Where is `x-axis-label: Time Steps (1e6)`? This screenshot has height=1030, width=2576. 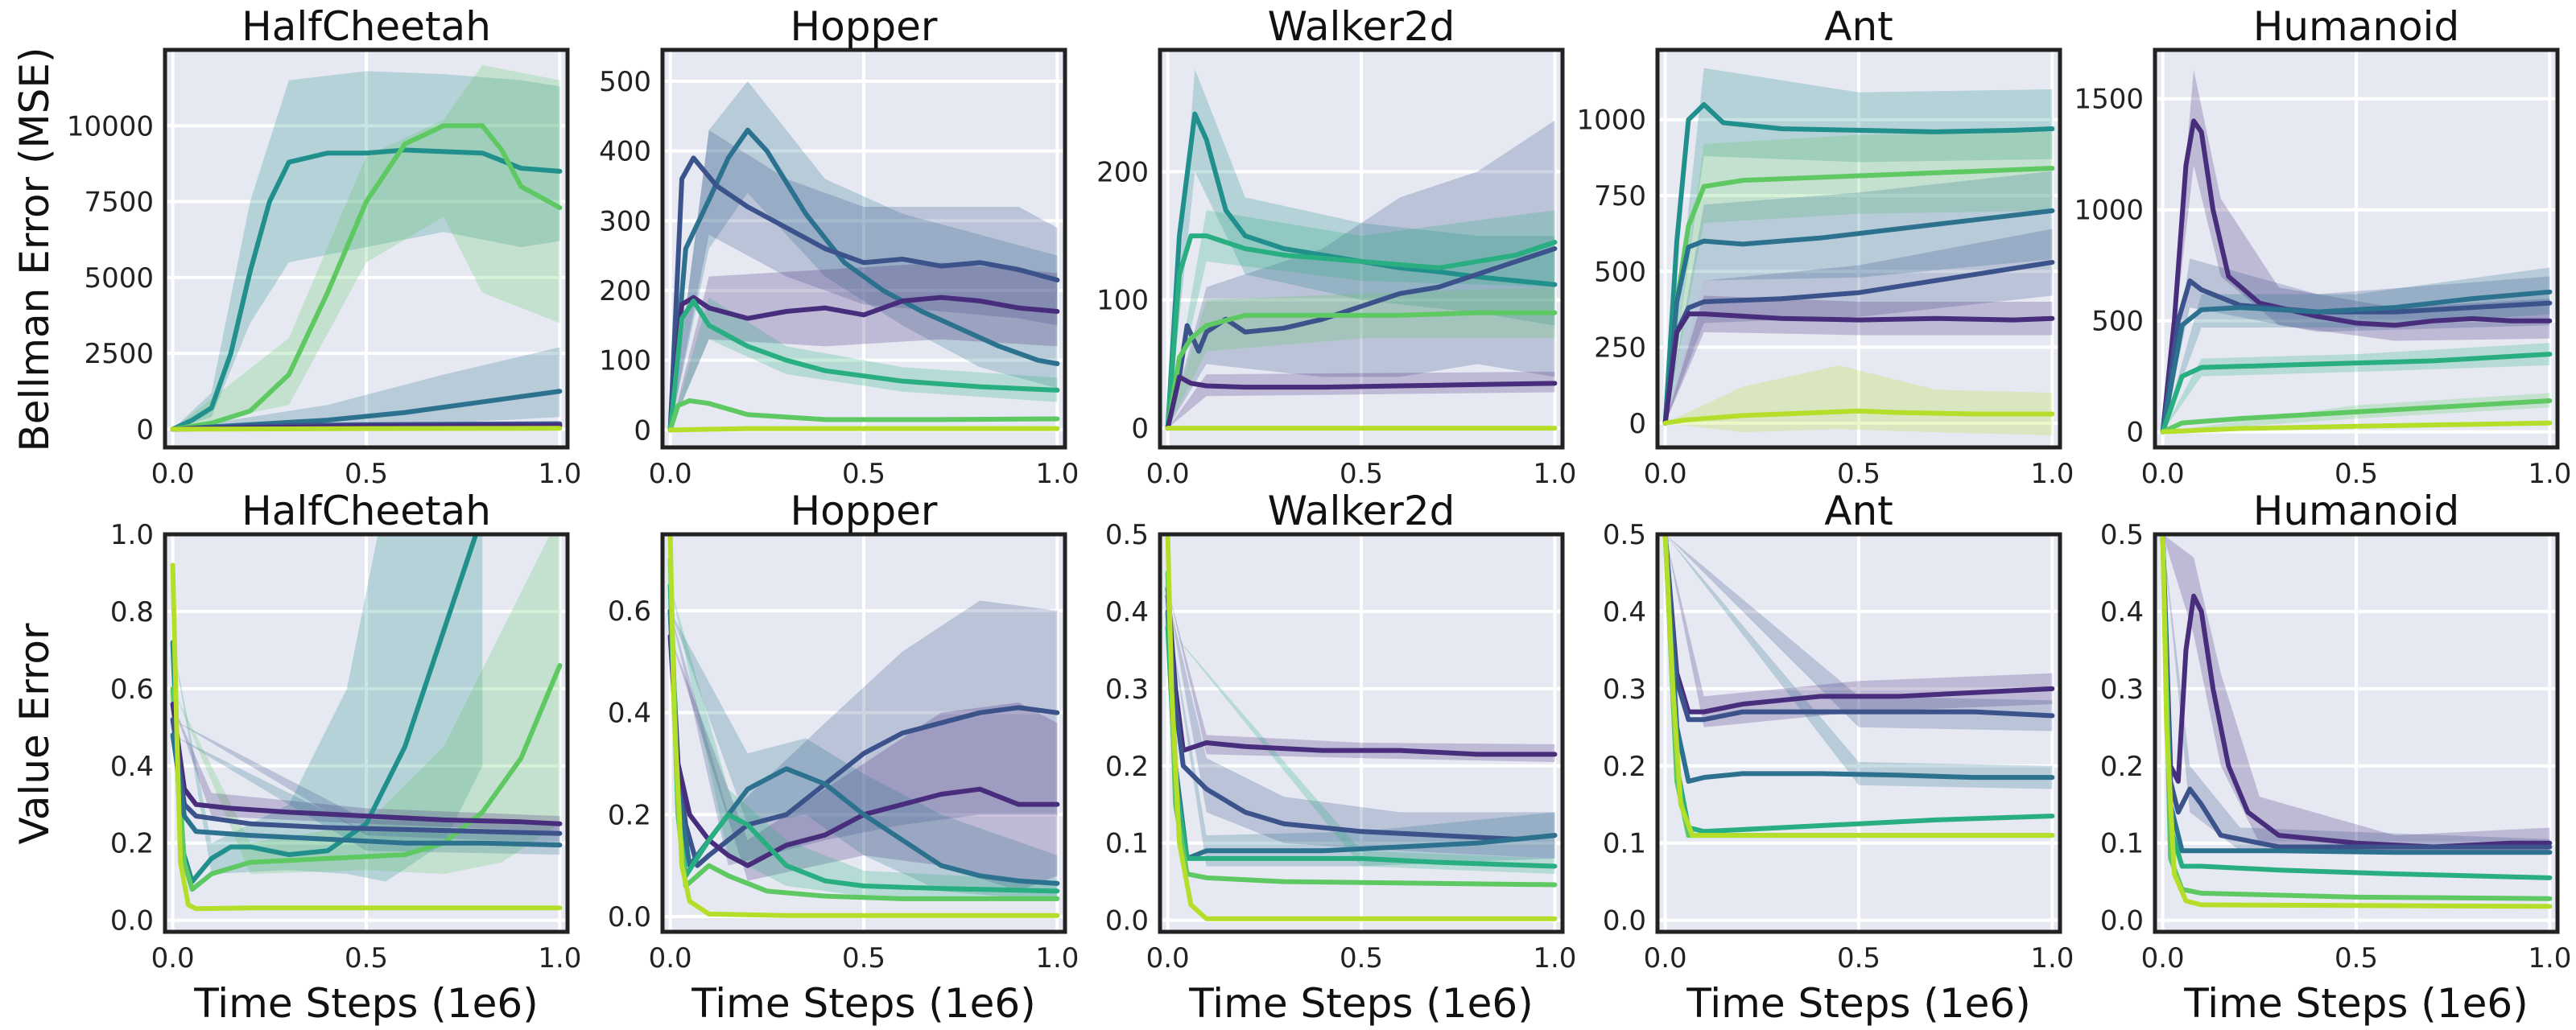 x-axis-label: Time Steps (1e6) is located at coordinates (365, 1003).